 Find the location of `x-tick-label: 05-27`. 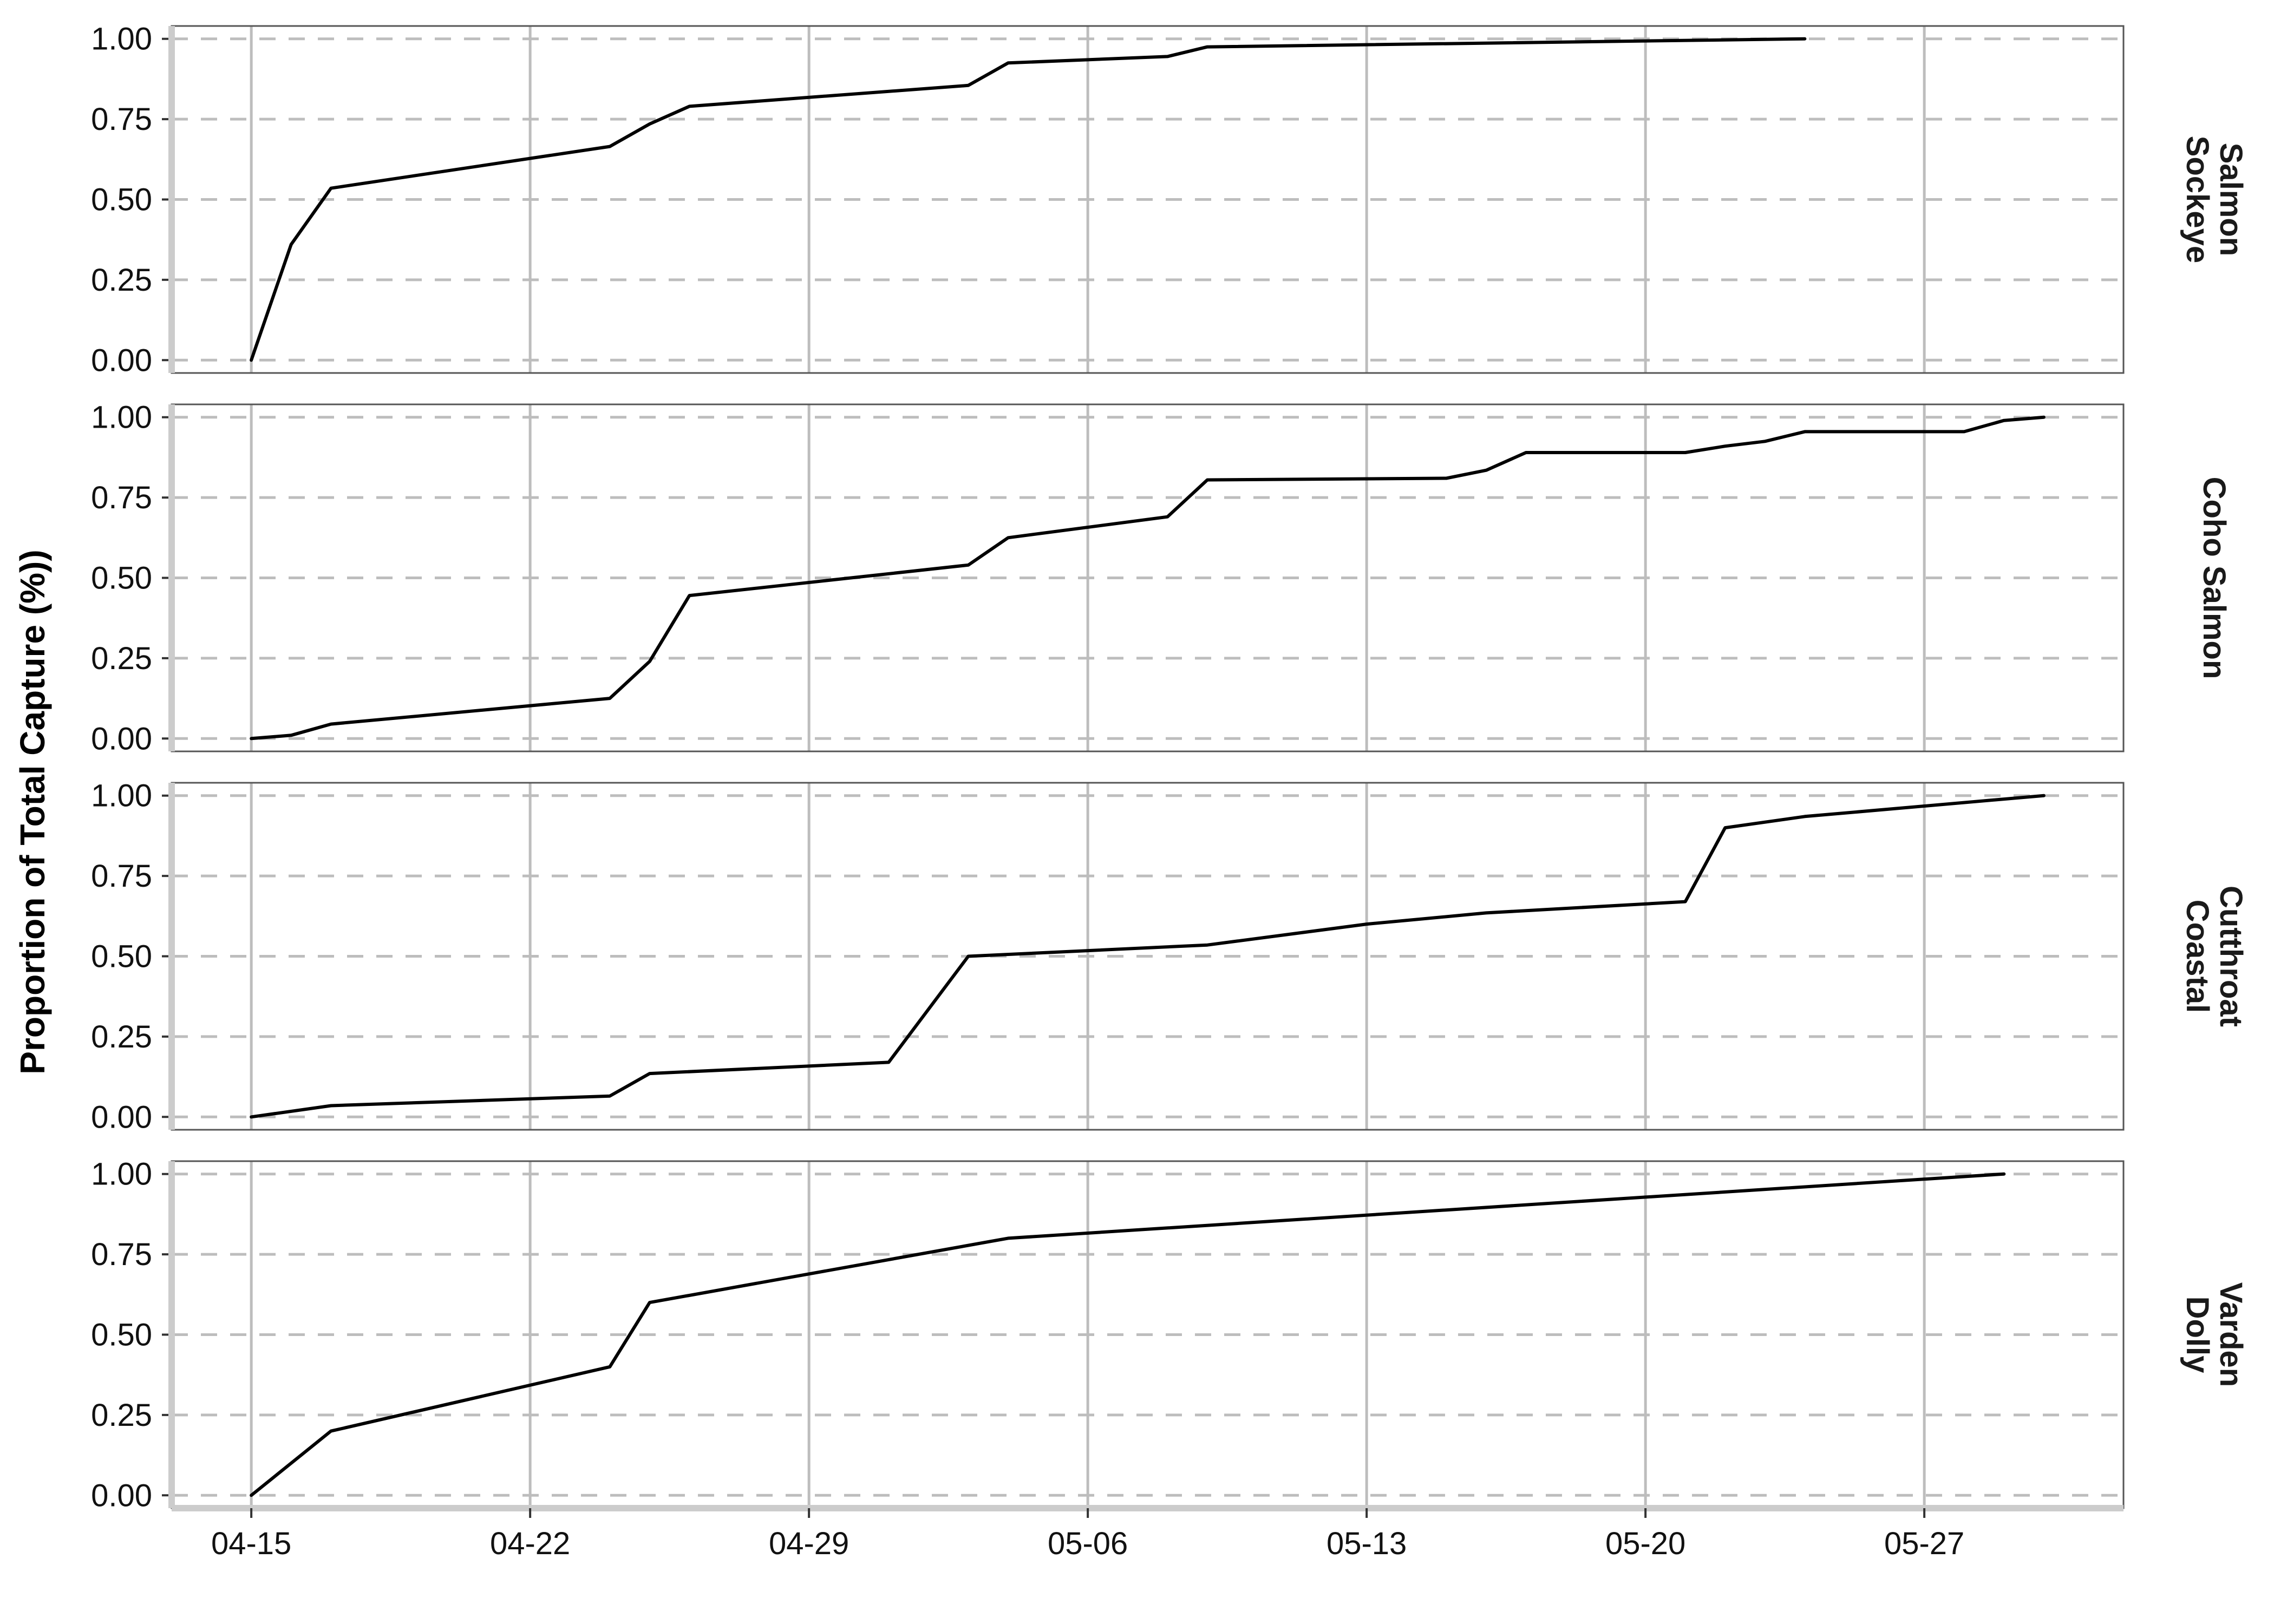

x-tick-label: 05-27 is located at coordinates (1924, 1543).